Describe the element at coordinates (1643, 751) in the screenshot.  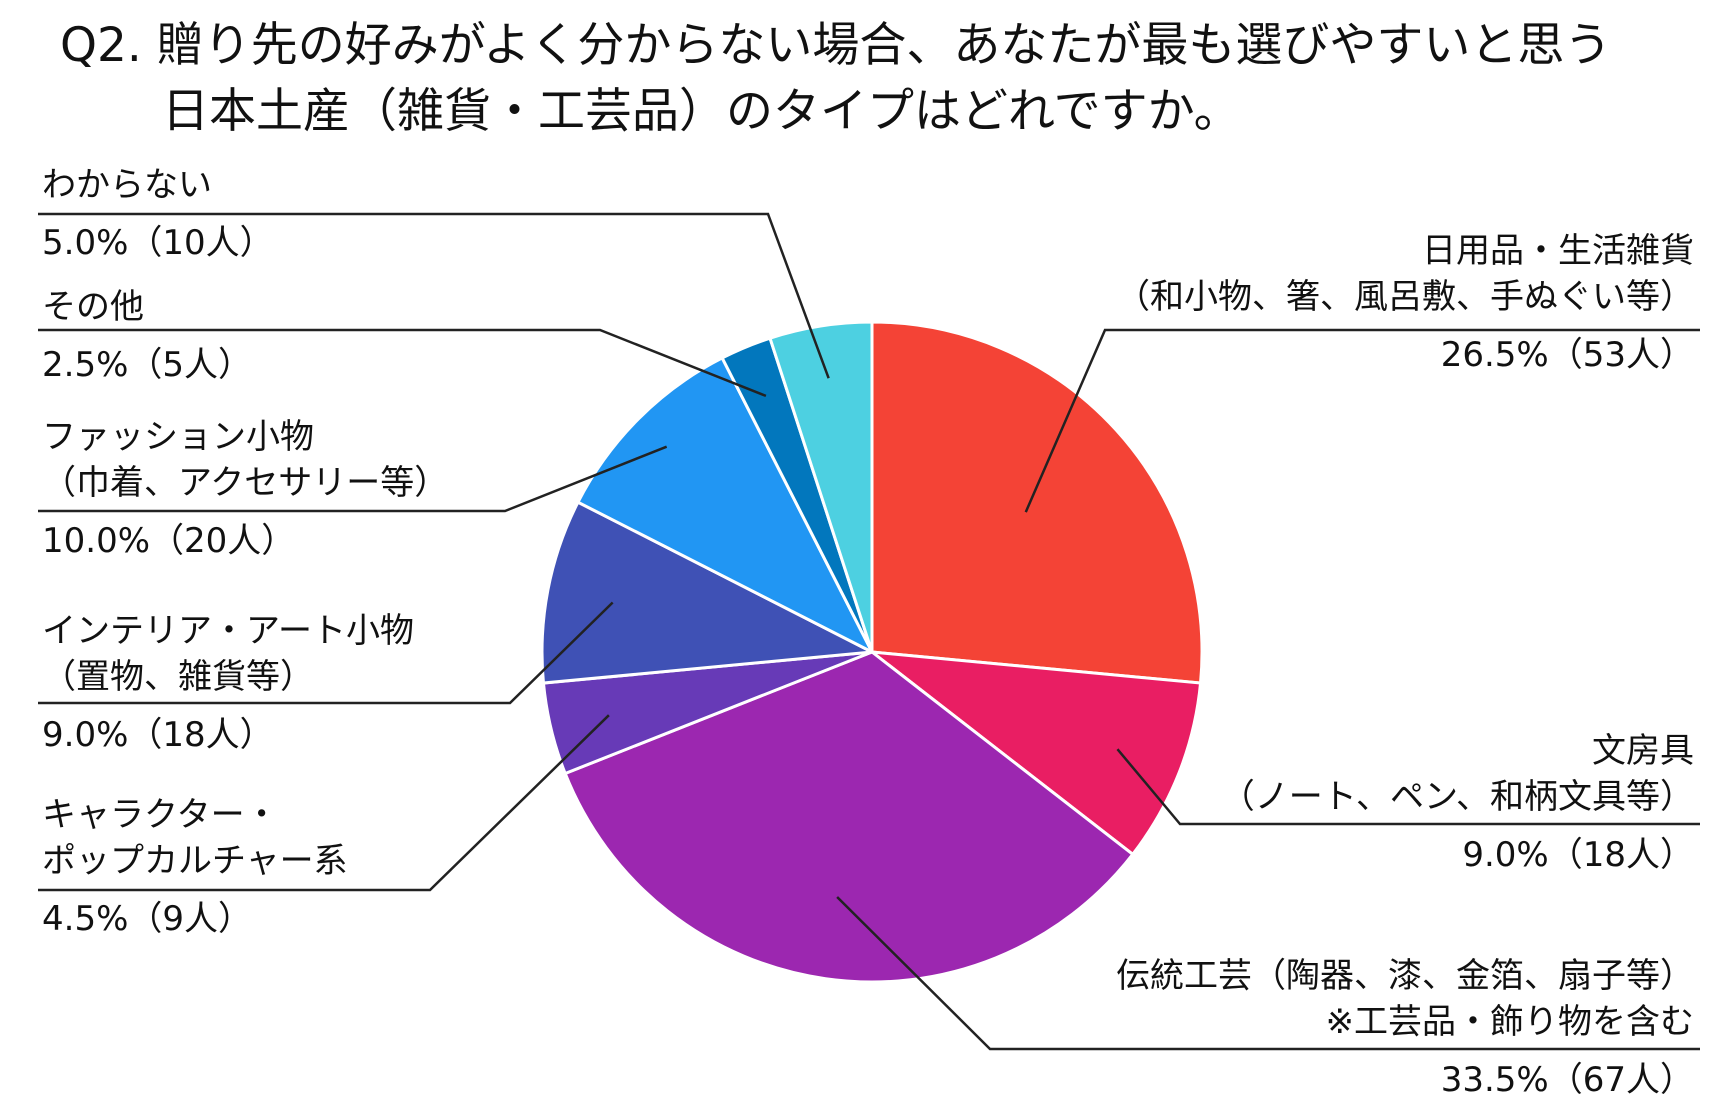
I see `label-stationery-line1: 文房具` at that location.